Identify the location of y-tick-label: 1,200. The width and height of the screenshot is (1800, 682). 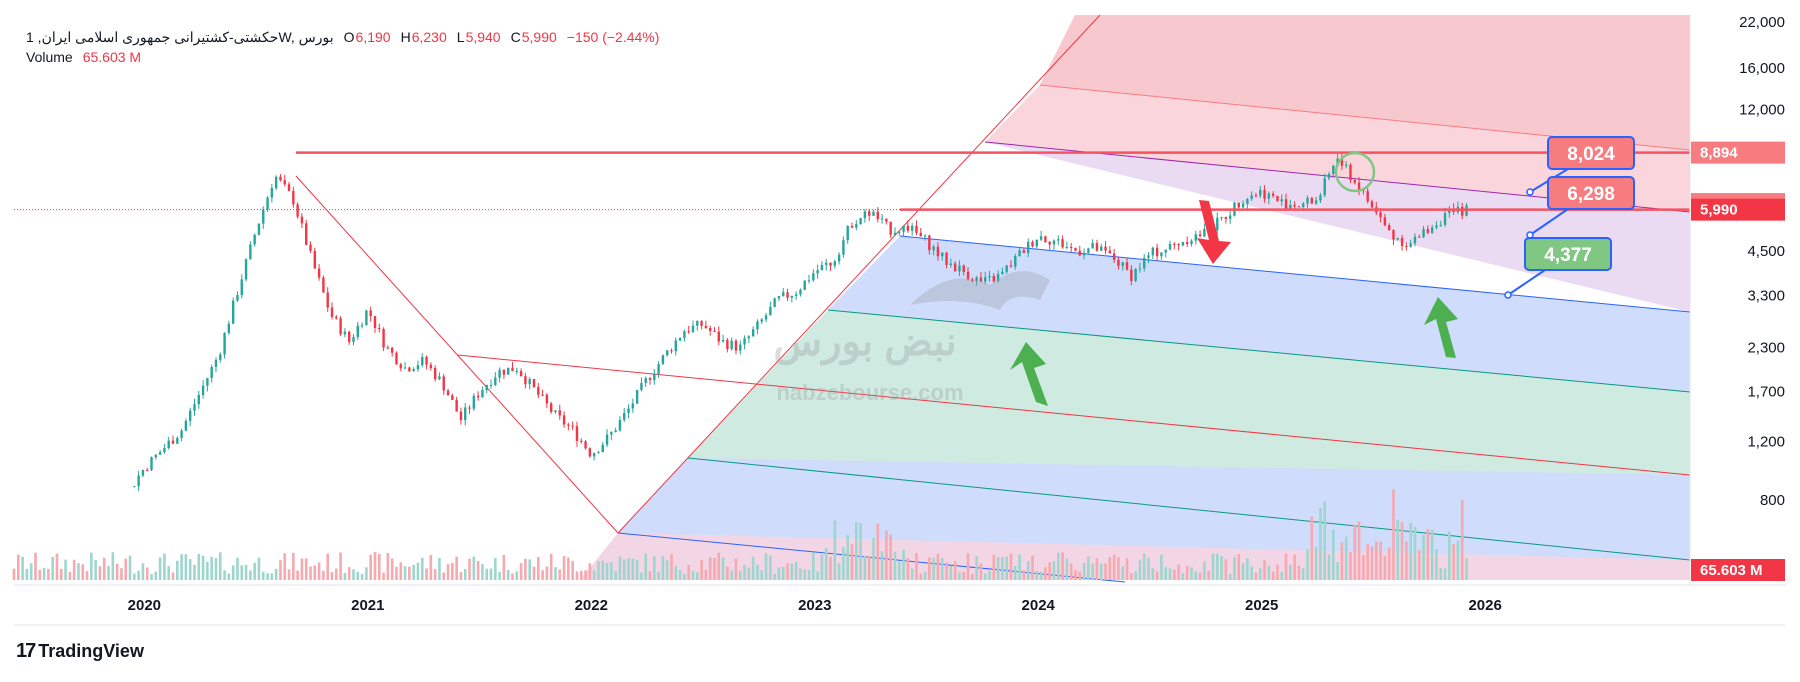
(1766, 442).